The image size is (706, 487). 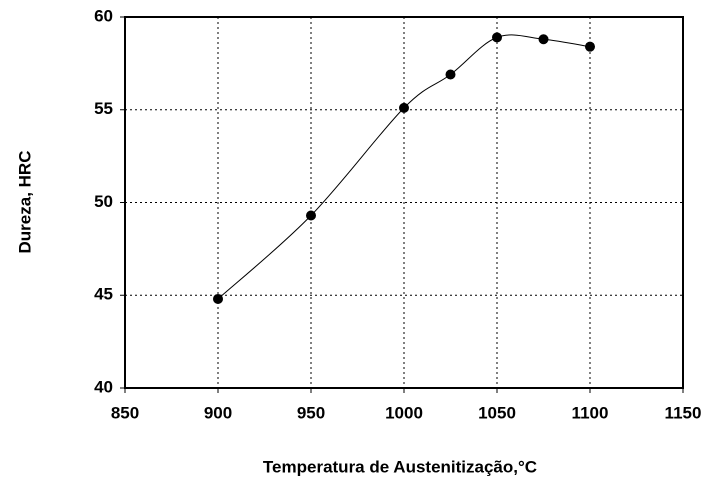 I want to click on x-tick-label: 1050, so click(x=497, y=412).